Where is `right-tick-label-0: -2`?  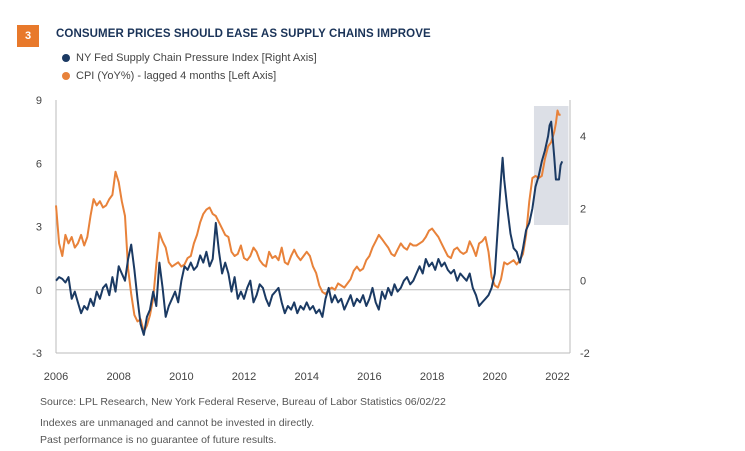
right-tick-label-0: -2 is located at coordinates (585, 354).